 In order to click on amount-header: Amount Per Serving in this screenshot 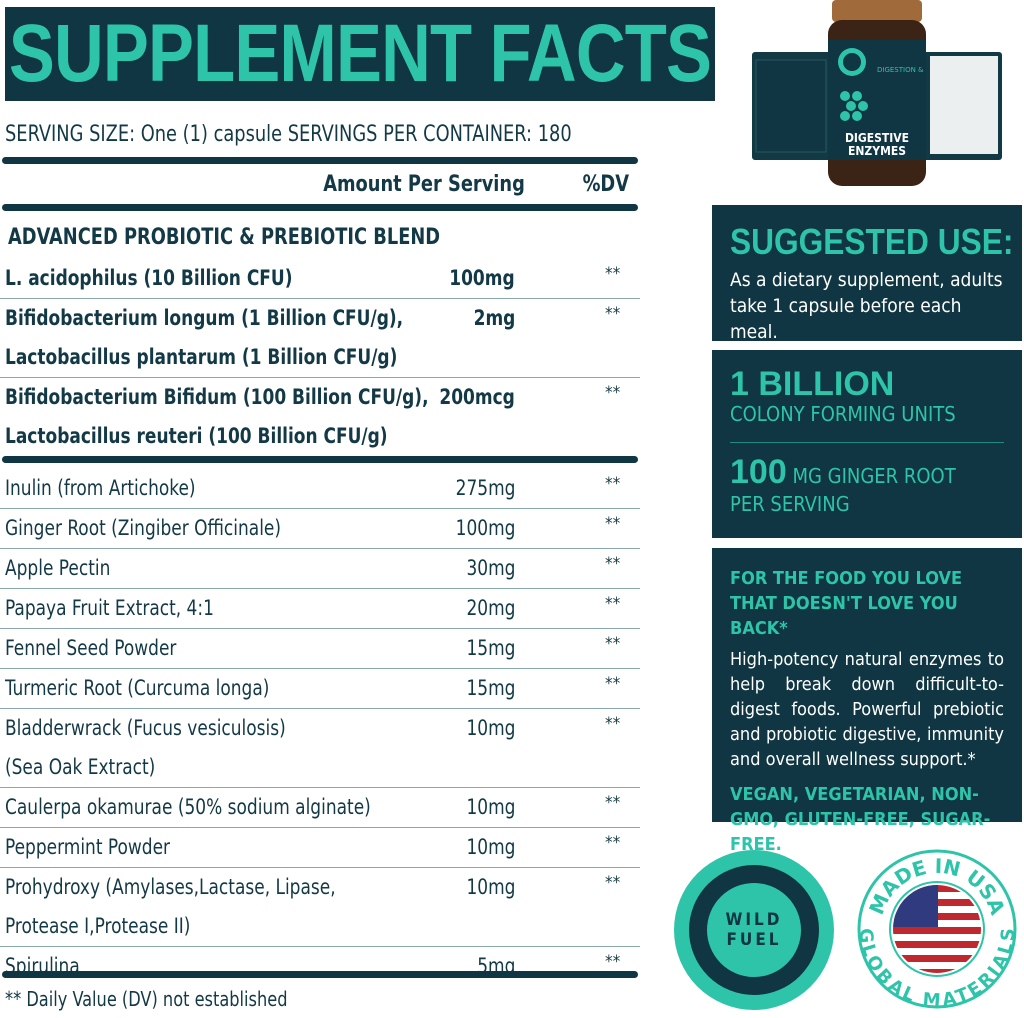, I will do `click(424, 184)`.